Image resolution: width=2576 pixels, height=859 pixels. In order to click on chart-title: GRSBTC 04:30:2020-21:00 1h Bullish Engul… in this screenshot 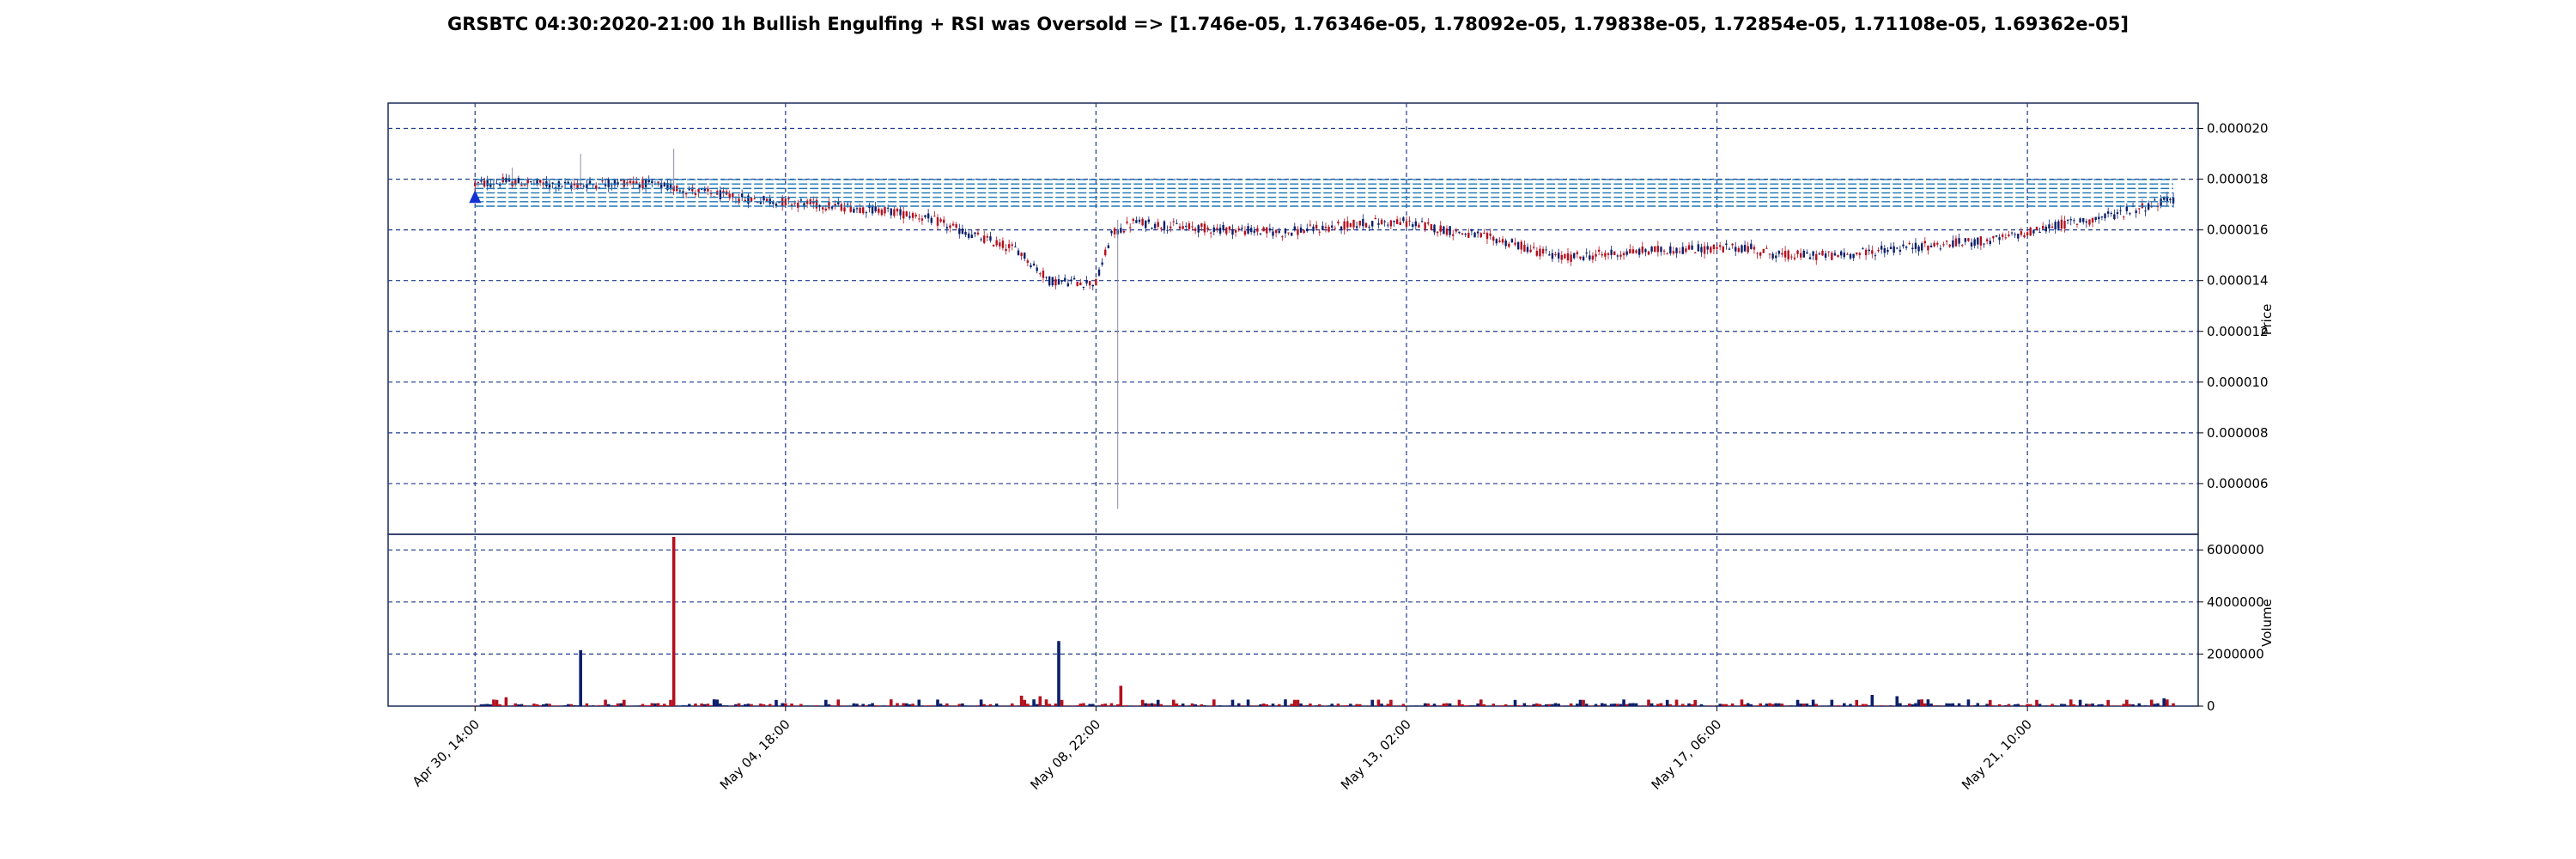, I will do `click(1288, 24)`.